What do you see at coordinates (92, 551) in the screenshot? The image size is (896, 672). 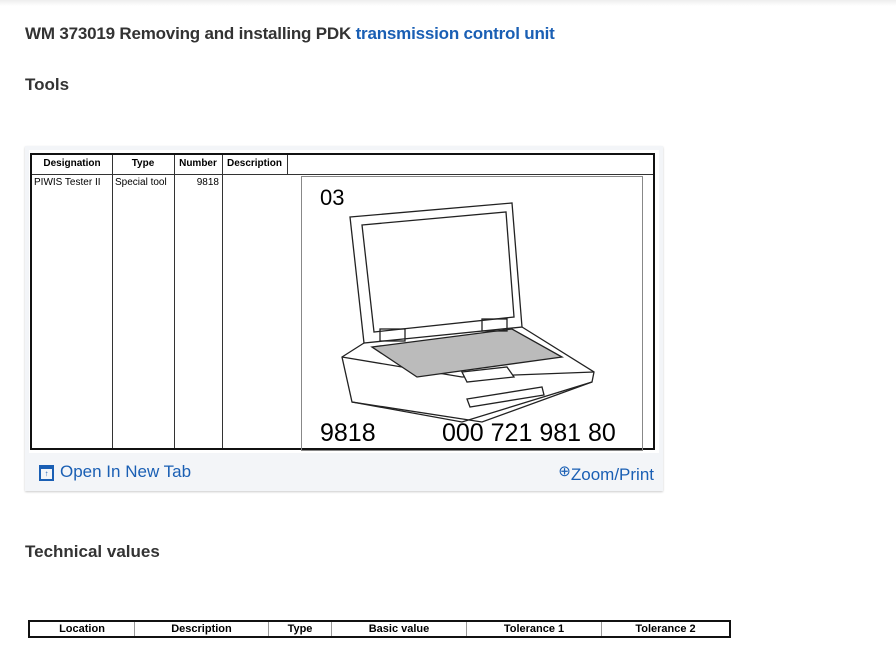 I see `technical-values-heading: Technical values` at bounding box center [92, 551].